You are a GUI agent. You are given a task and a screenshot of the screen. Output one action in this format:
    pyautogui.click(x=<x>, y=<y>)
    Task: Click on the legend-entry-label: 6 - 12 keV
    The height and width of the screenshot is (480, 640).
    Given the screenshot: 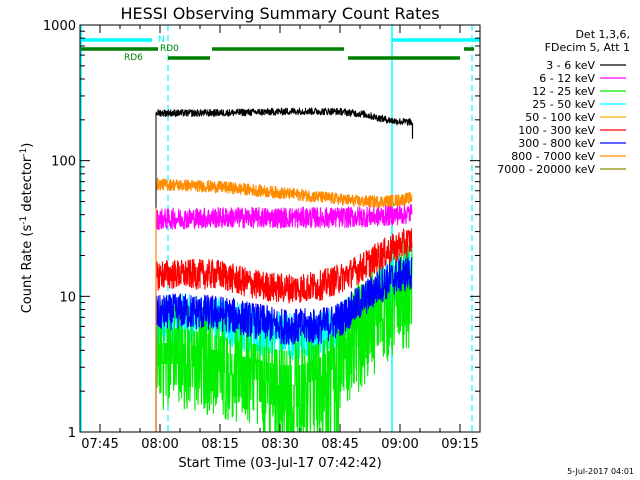 What is the action you would take?
    pyautogui.click(x=567, y=78)
    